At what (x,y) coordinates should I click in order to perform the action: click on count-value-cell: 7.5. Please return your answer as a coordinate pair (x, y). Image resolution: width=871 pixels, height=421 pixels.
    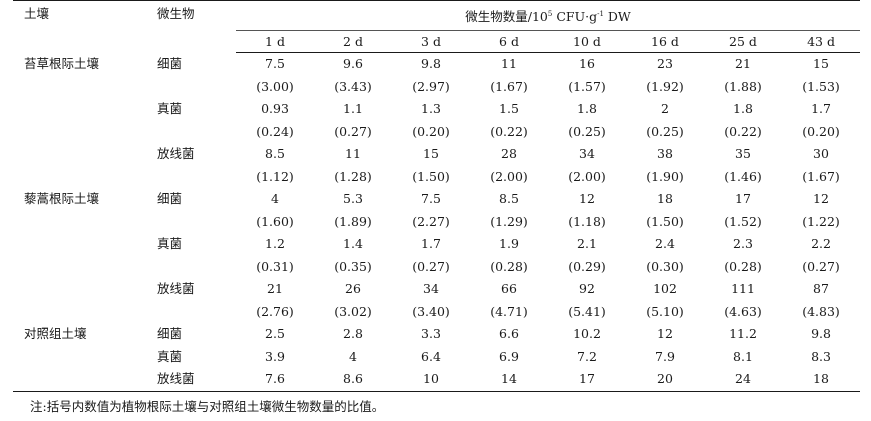
    Looking at the image, I should click on (275, 63).